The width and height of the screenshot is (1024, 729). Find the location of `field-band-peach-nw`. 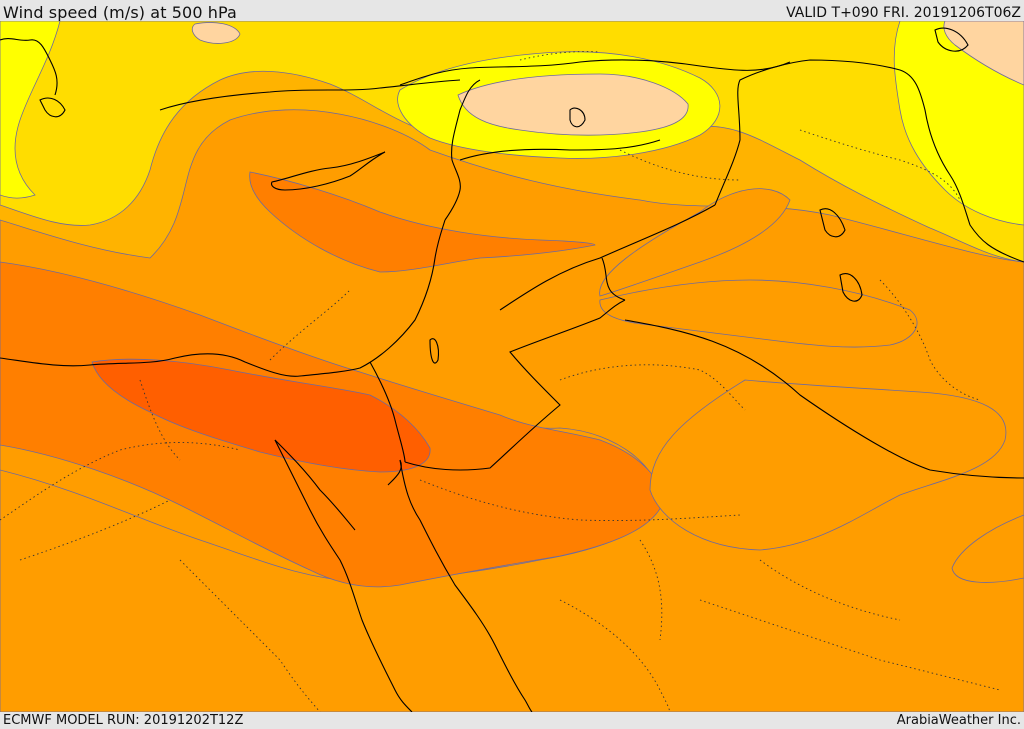

field-band-peach-nw is located at coordinates (216, 33).